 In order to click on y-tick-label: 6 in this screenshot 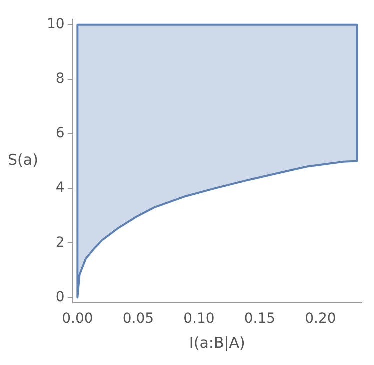, I will do `click(60, 134)`.